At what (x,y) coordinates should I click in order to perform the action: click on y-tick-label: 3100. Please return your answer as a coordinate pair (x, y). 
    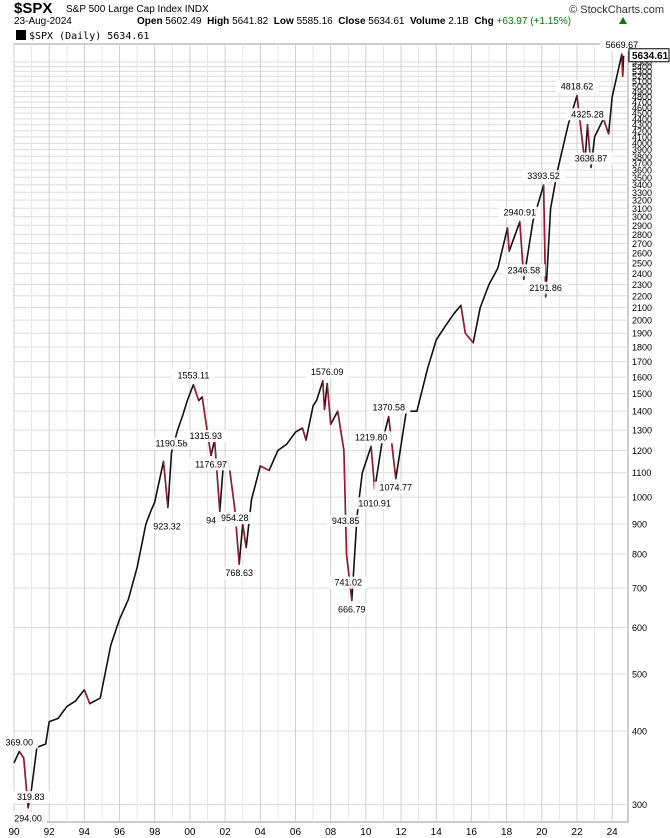
    Looking at the image, I should click on (642, 209).